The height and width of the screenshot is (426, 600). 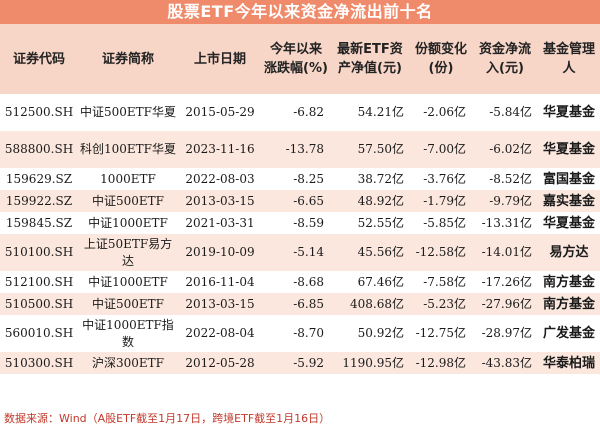 I want to click on cell-code: 588800.SH, so click(x=39, y=149).